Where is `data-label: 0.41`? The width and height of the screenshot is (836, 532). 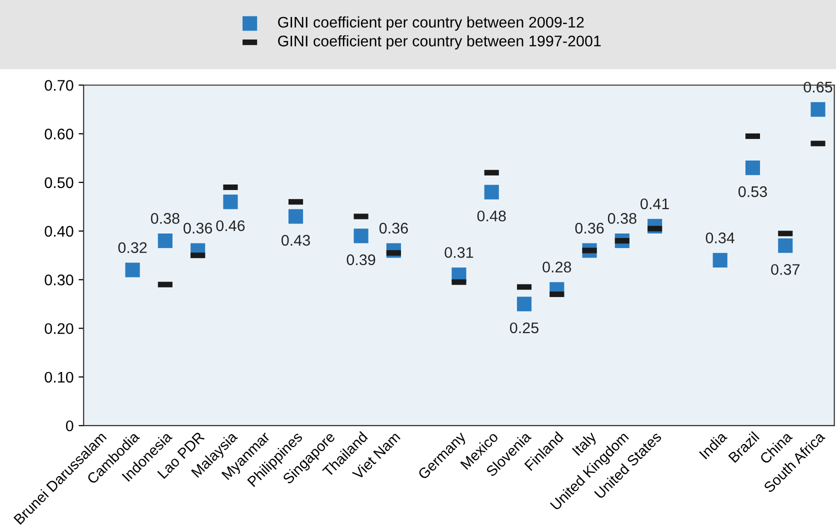 data-label: 0.41 is located at coordinates (654, 204).